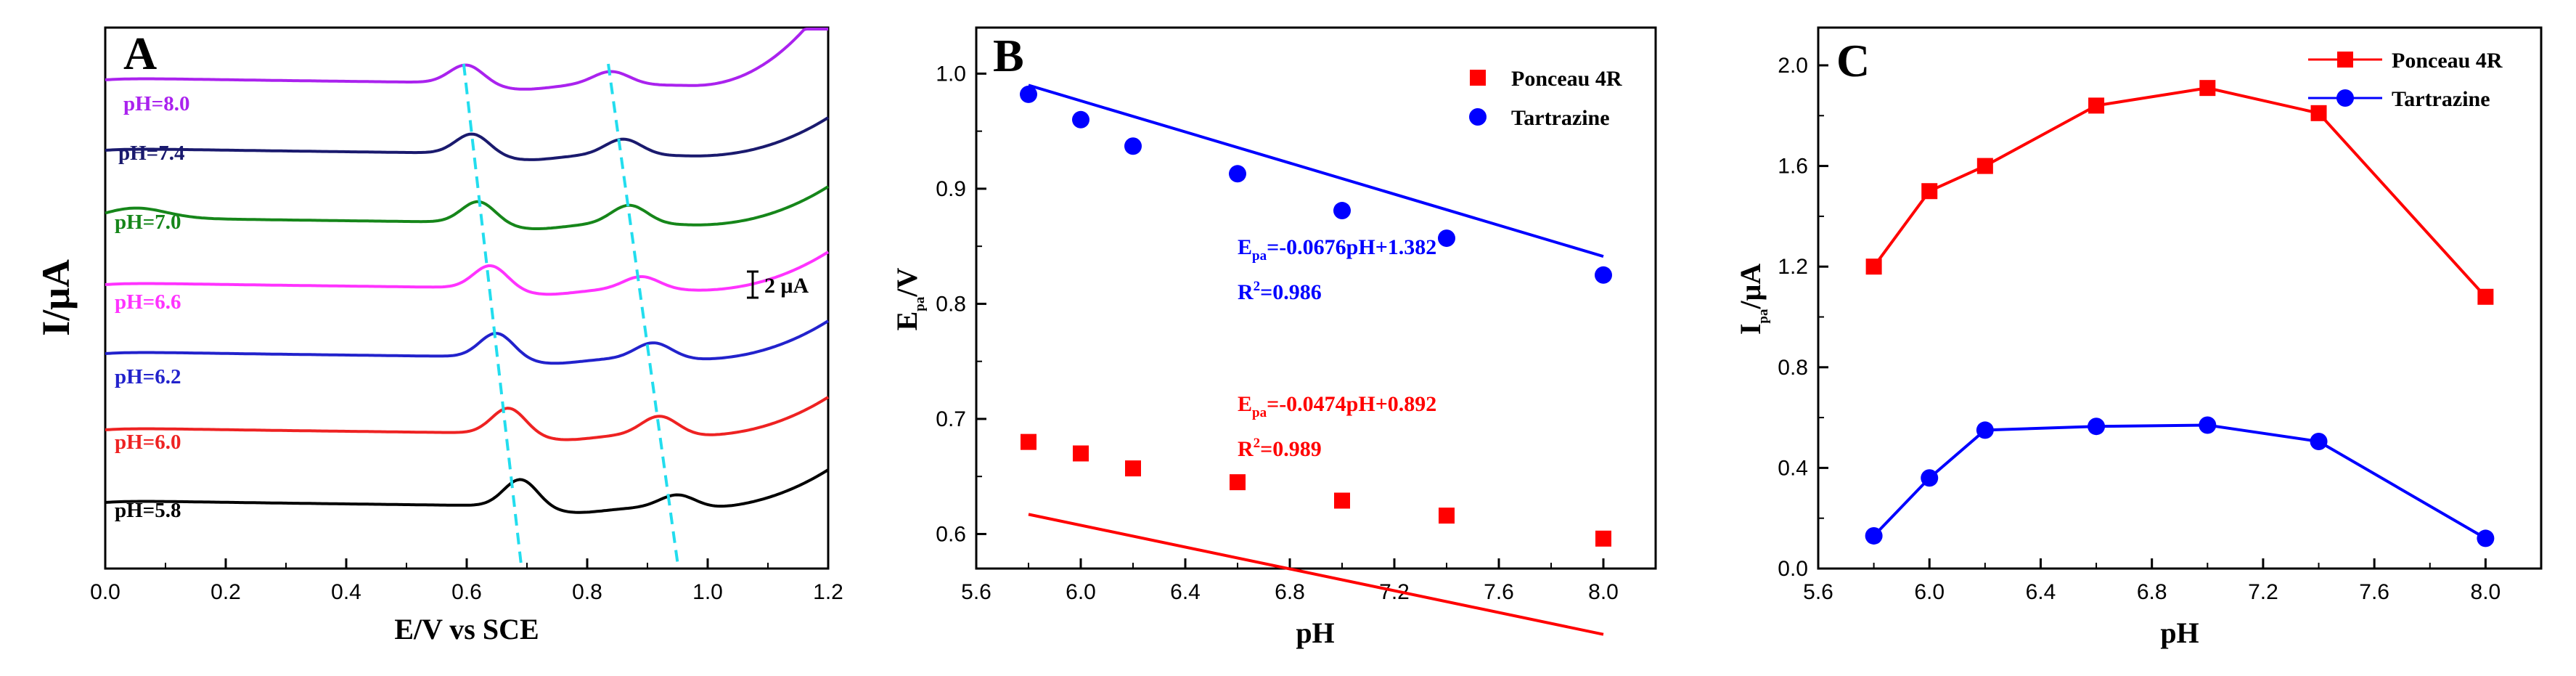 This screenshot has height=676, width=2576. I want to click on r-t-rest: =0.986, so click(1291, 292).